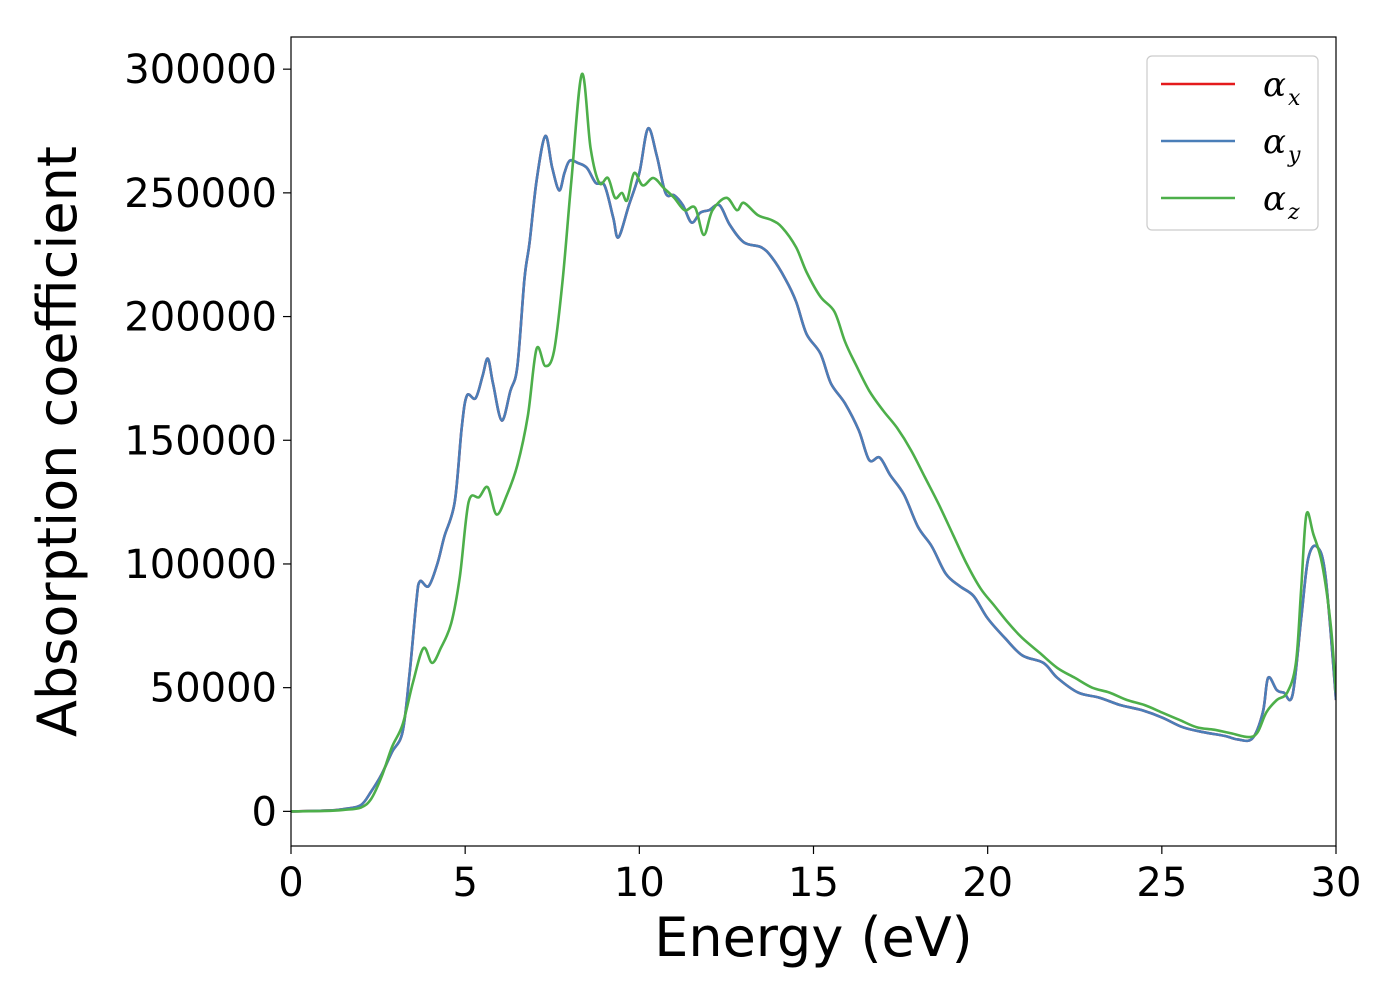 This screenshot has width=1400, height=1000. What do you see at coordinates (1282, 88) in the screenshot?
I see `legend-label-alpha-x: αx` at bounding box center [1282, 88].